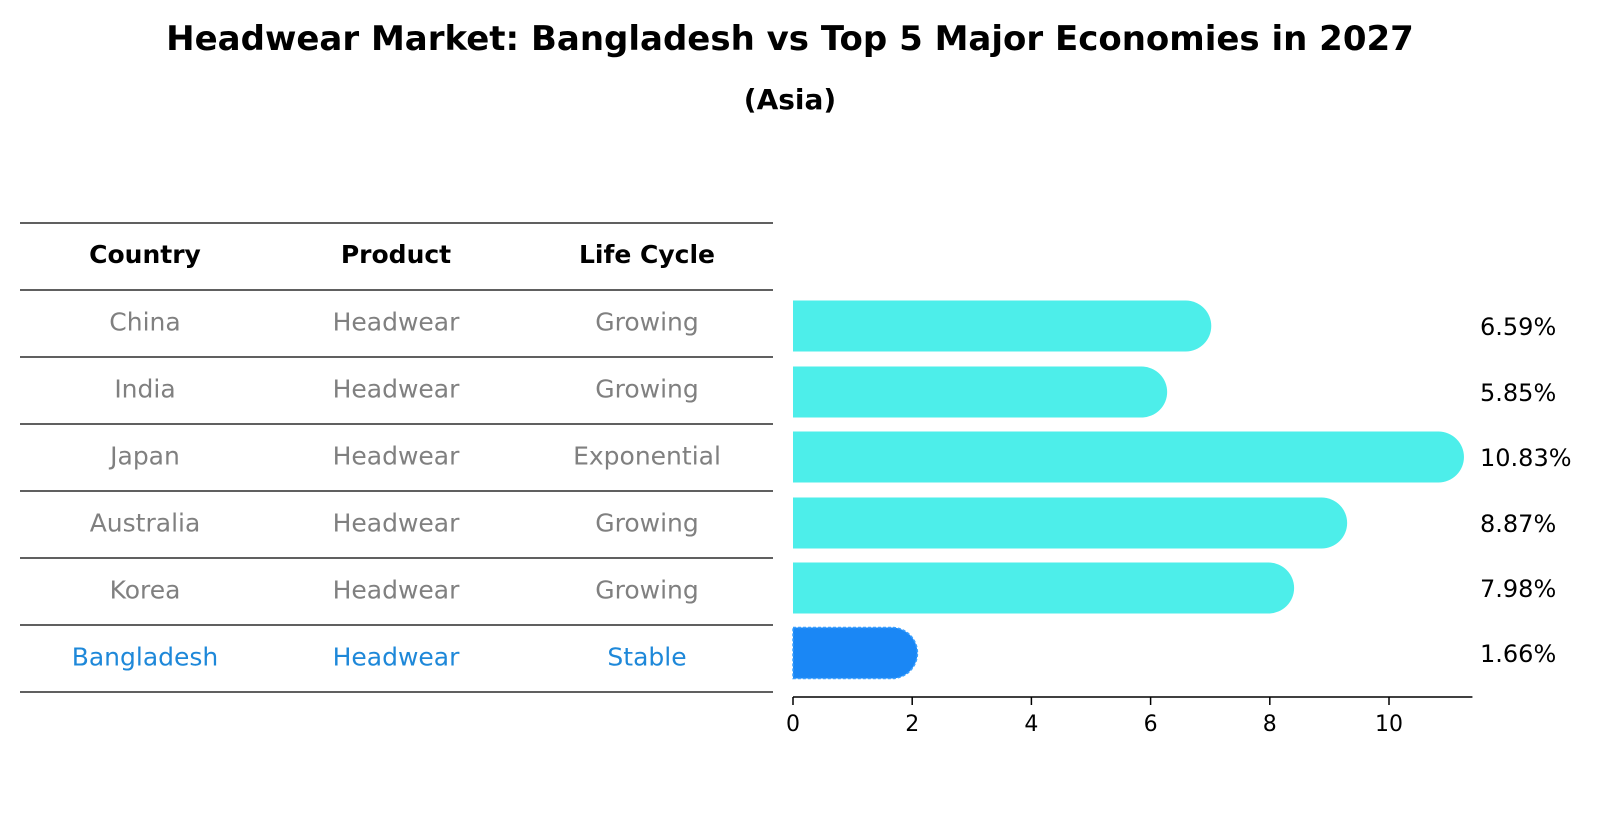 This screenshot has width=1604, height=823. What do you see at coordinates (790, 99) in the screenshot?
I see `chart-subtitle: (Asia)` at bounding box center [790, 99].